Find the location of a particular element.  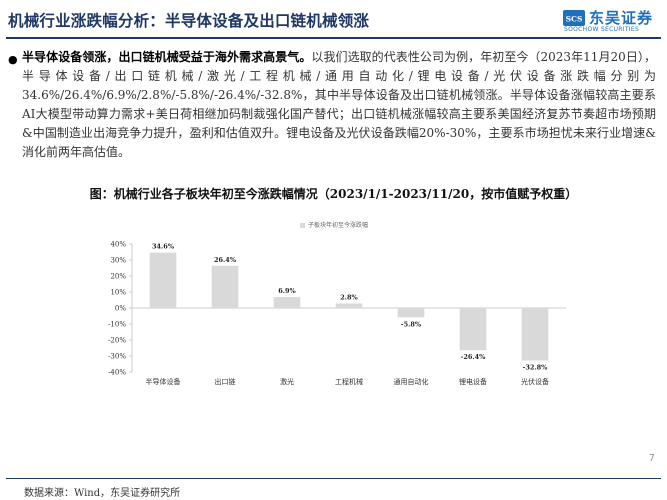

y-tick-label: 0% is located at coordinates (120, 309).